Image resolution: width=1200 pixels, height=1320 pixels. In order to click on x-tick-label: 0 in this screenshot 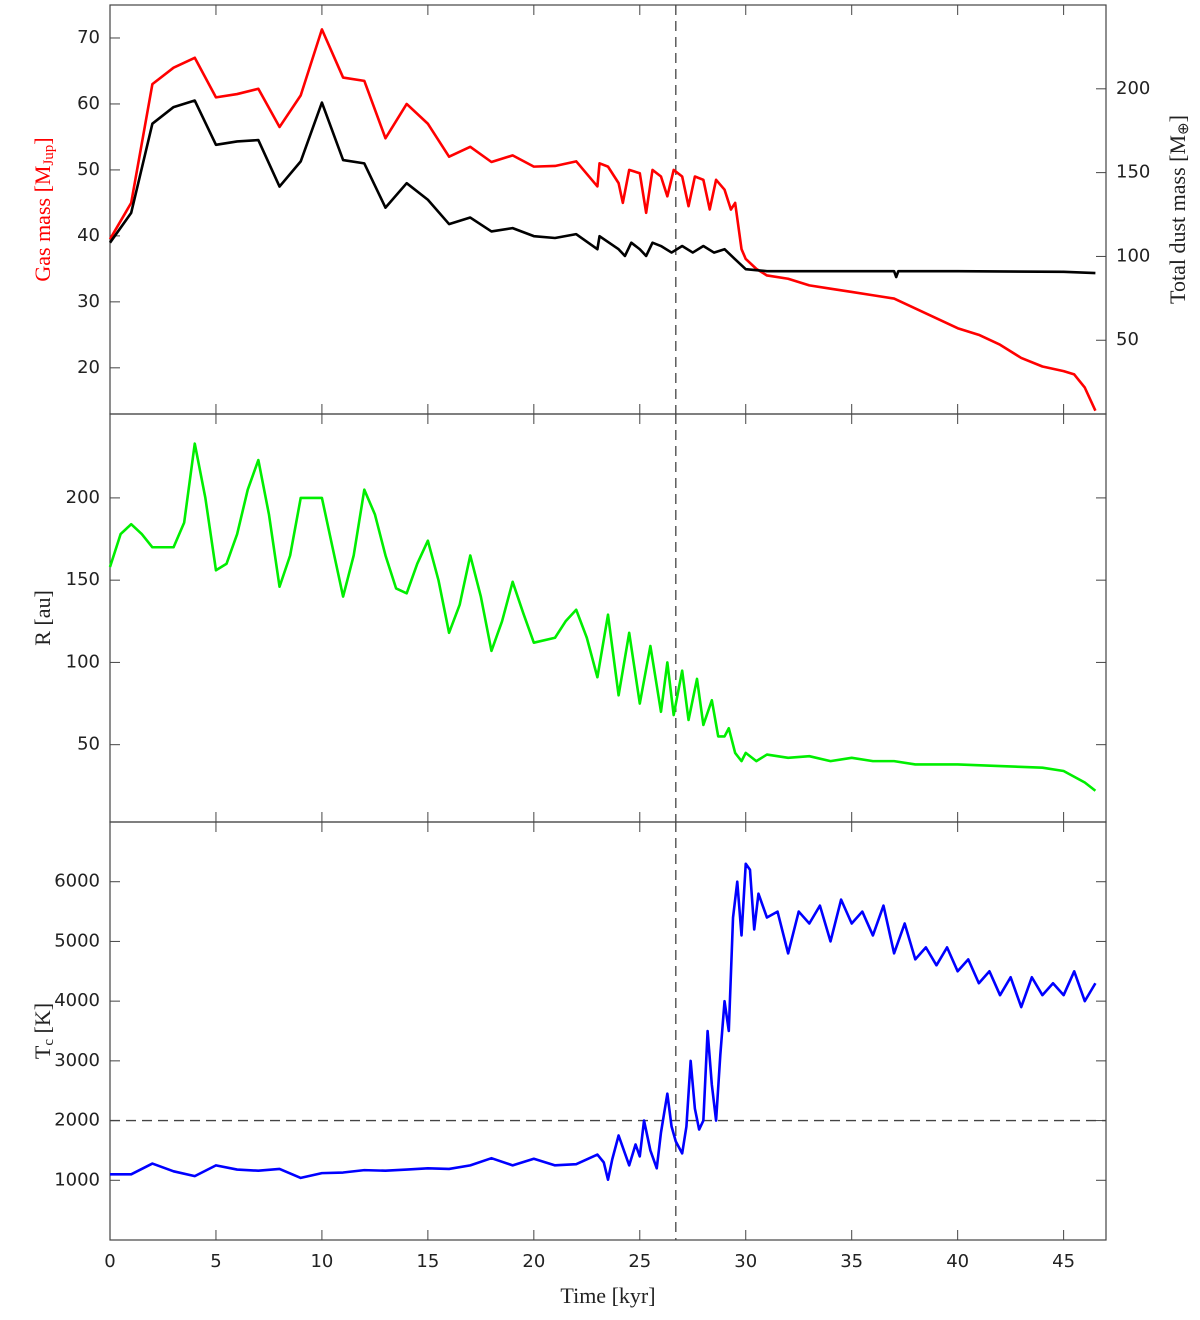, I will do `click(109, 1261)`.